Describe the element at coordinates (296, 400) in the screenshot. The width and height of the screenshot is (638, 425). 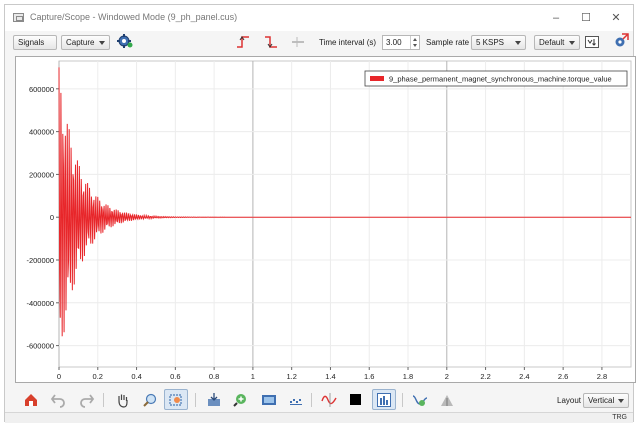
I see `markers-icon` at that location.